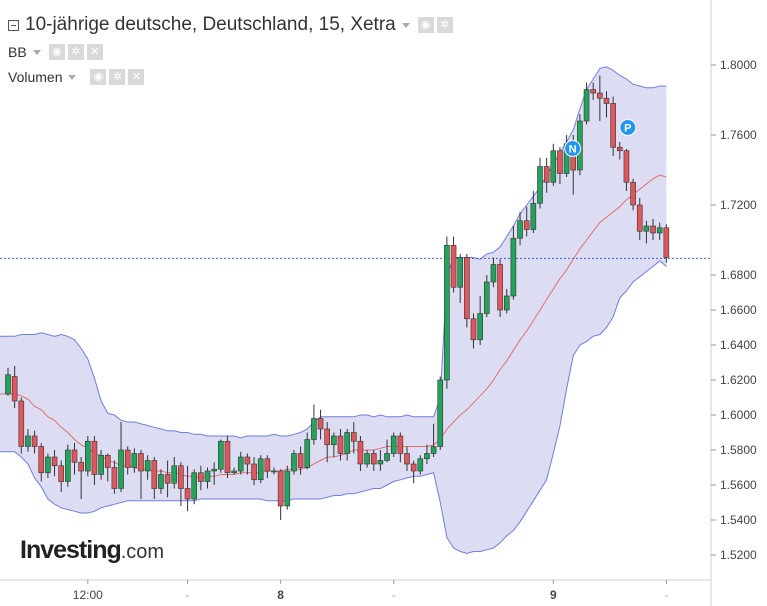  Describe the element at coordinates (394, 595) in the screenshot. I see `x-tick-label: -` at that location.